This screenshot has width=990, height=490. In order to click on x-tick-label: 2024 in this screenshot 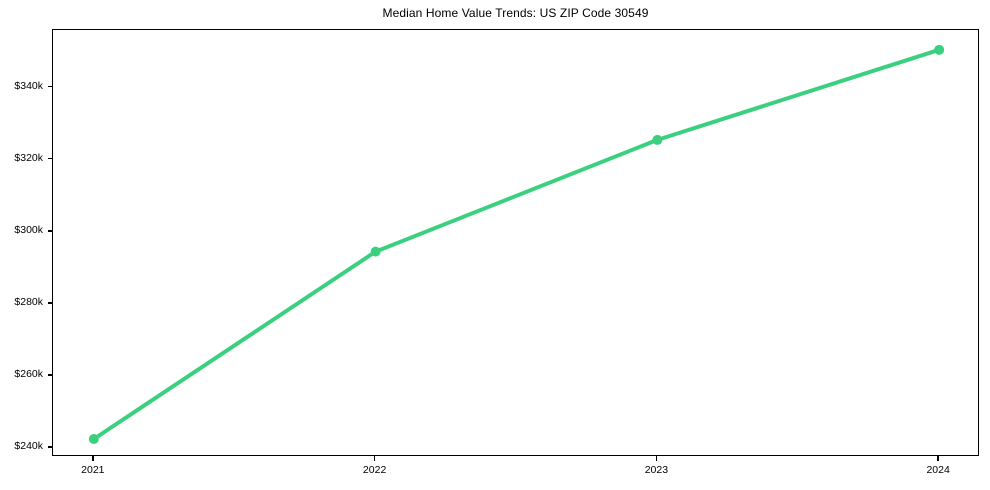, I will do `click(938, 470)`.